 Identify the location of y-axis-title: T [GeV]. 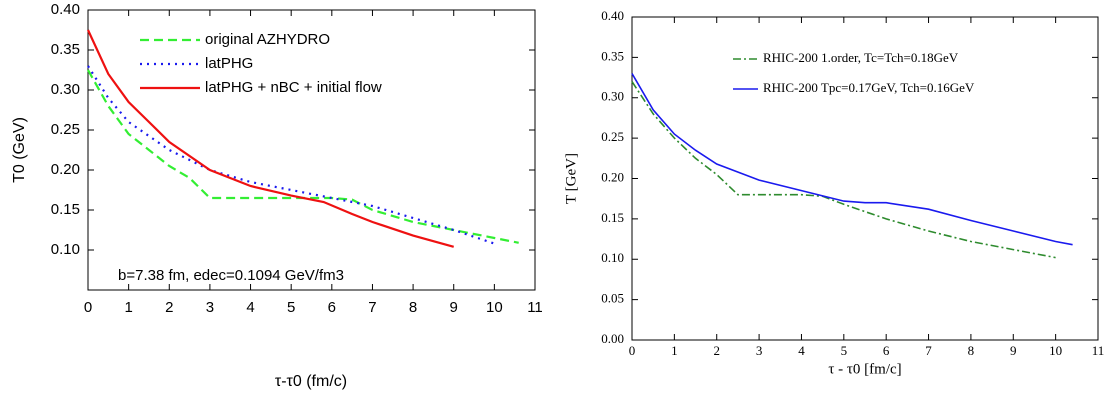
(571, 178).